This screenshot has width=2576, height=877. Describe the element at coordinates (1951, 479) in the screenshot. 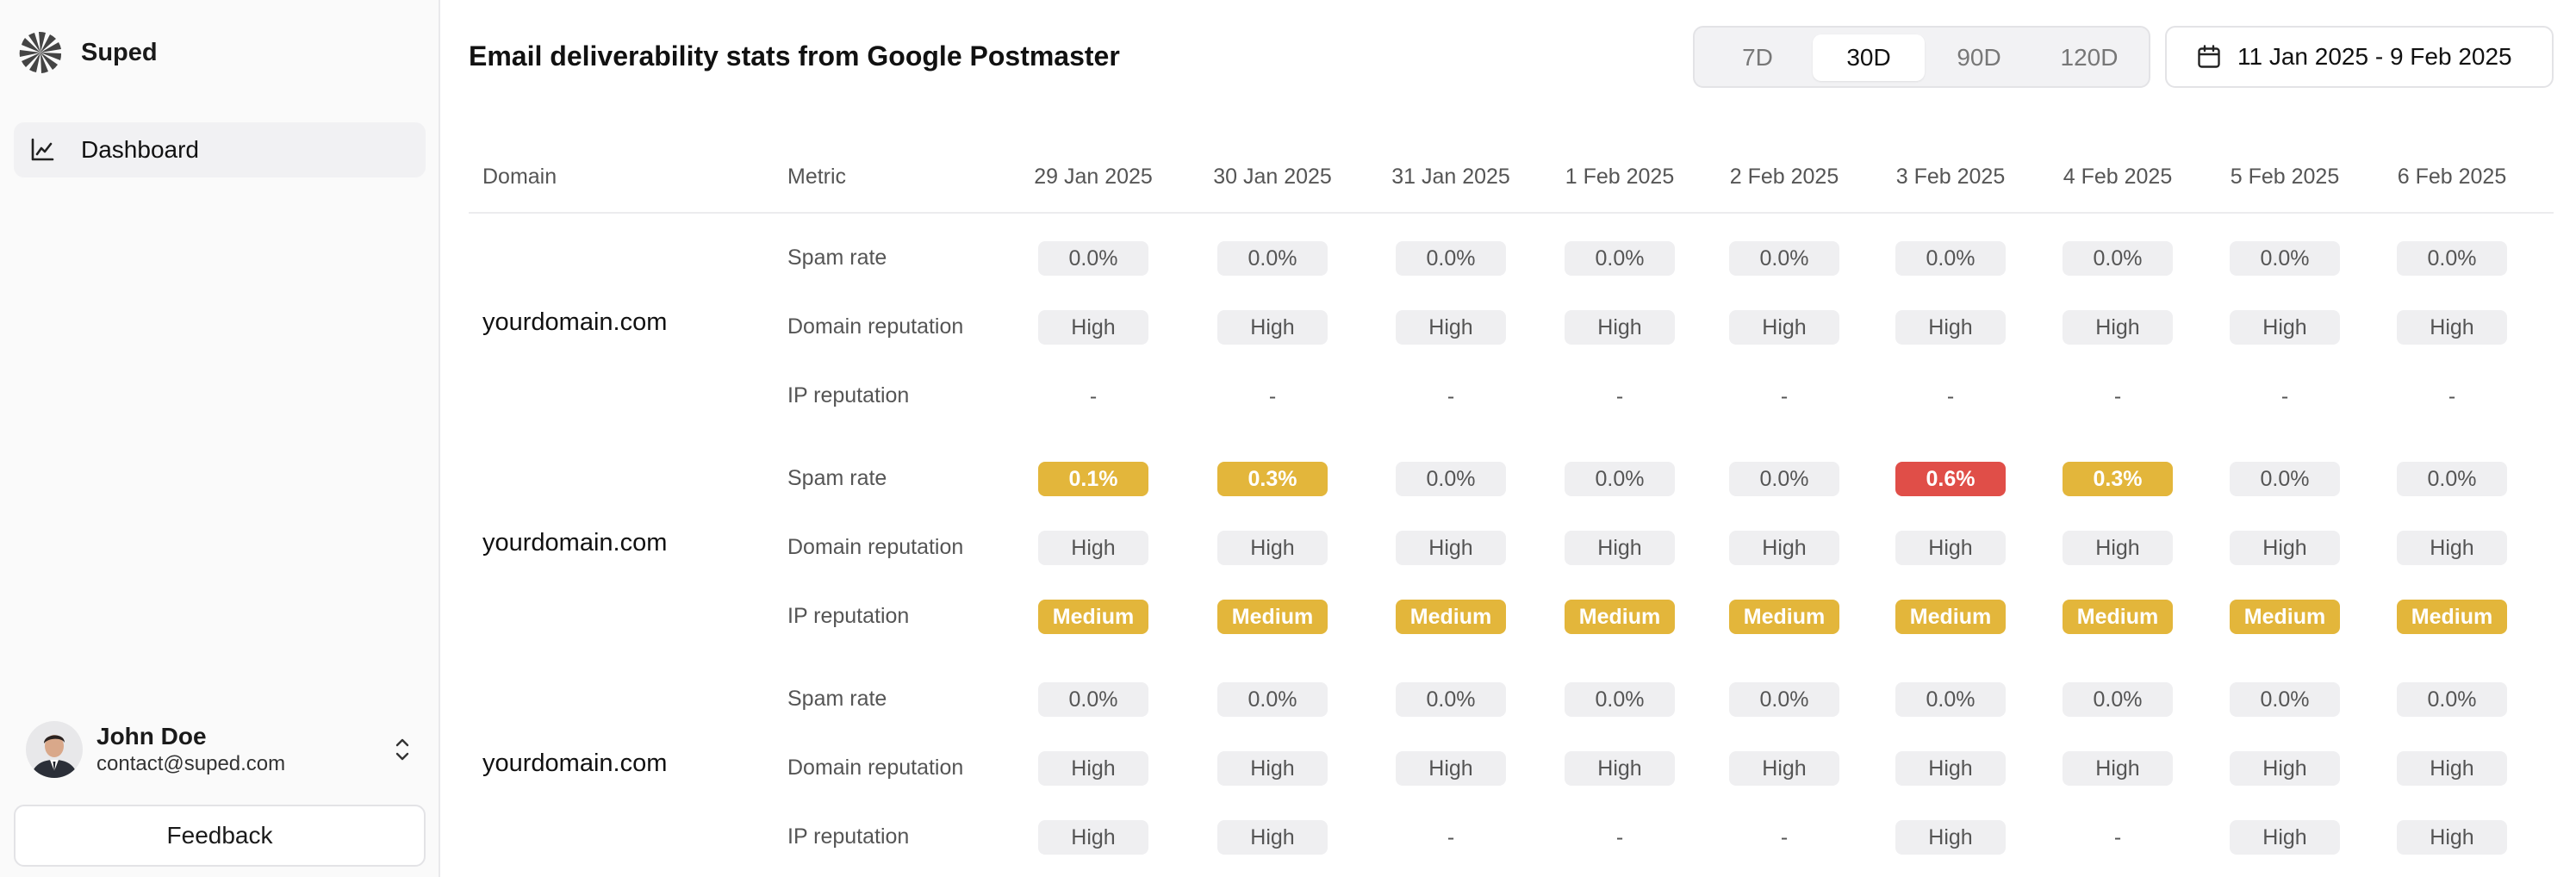

I see `status-badge: 0.6%` at that location.